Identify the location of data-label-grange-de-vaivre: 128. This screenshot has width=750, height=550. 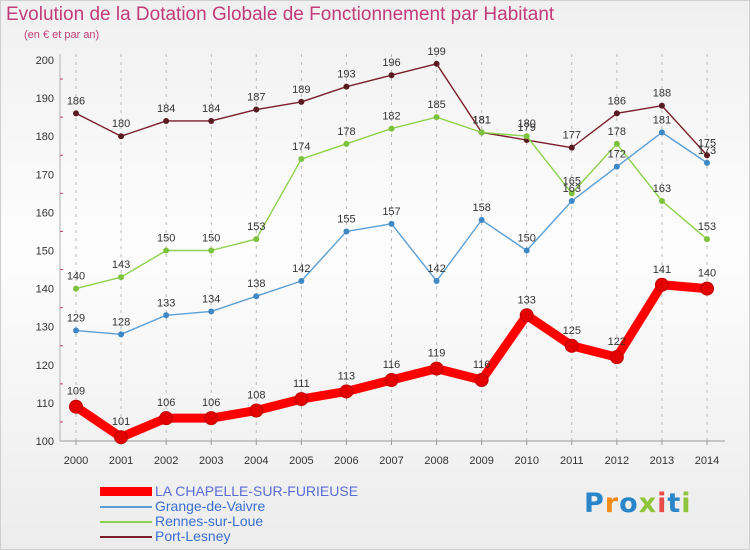
(121, 322).